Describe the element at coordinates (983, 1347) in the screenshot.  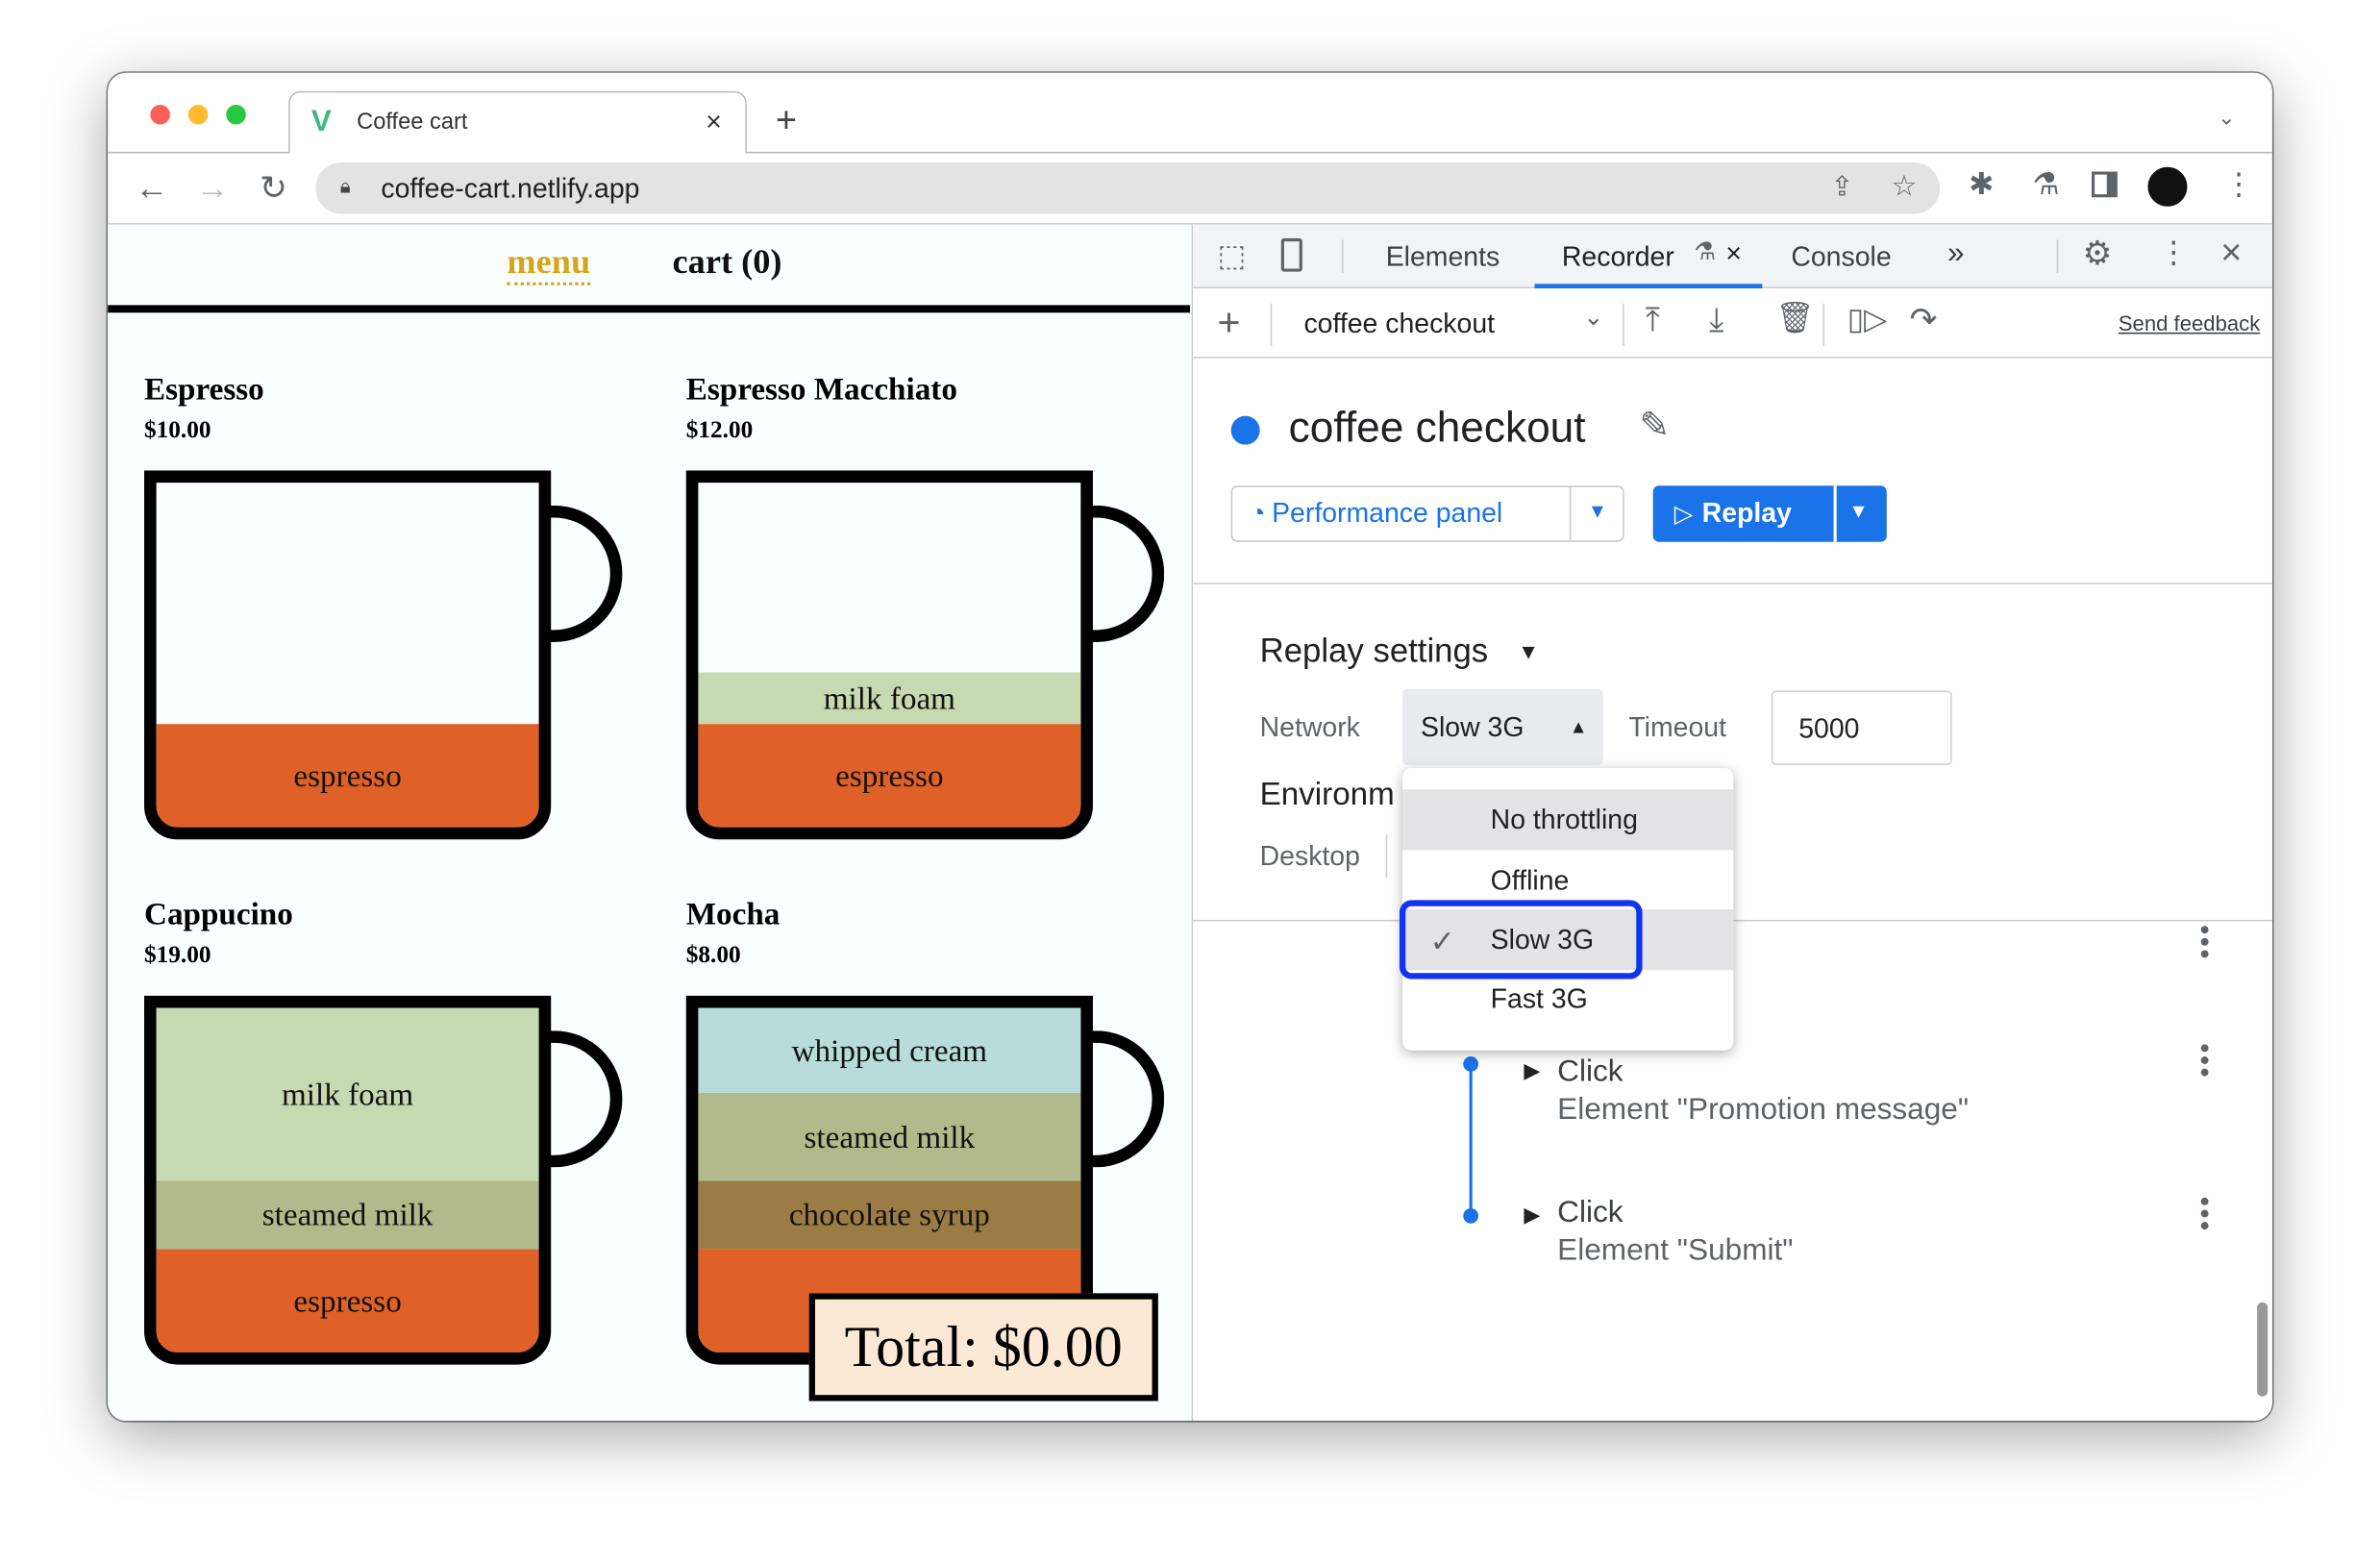
I see `total-button: Total: $0.00` at that location.